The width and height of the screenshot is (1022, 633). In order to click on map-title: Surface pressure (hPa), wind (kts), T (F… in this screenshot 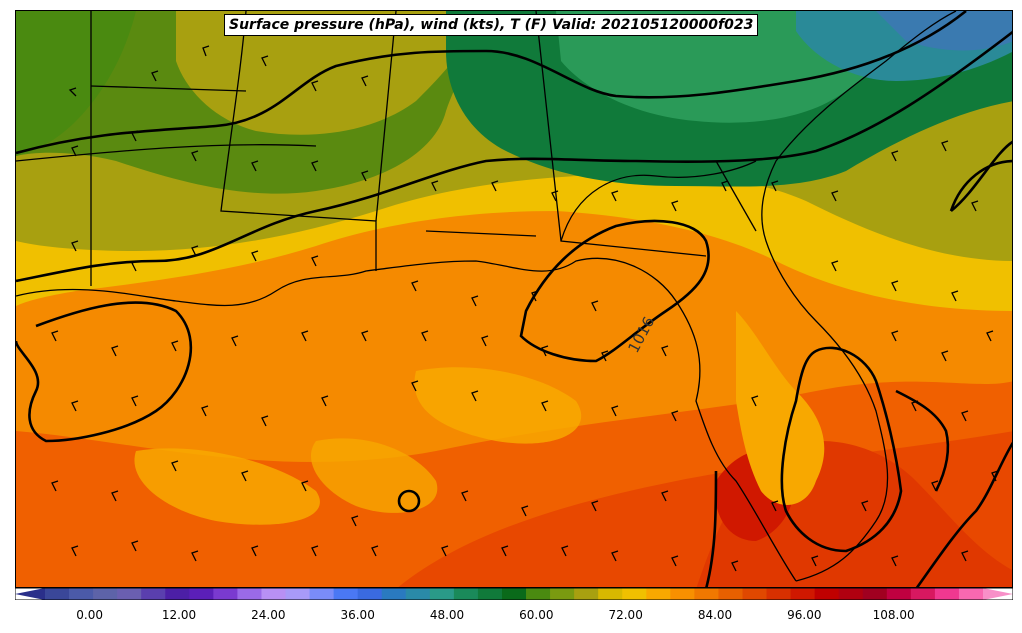, I will do `click(491, 25)`.